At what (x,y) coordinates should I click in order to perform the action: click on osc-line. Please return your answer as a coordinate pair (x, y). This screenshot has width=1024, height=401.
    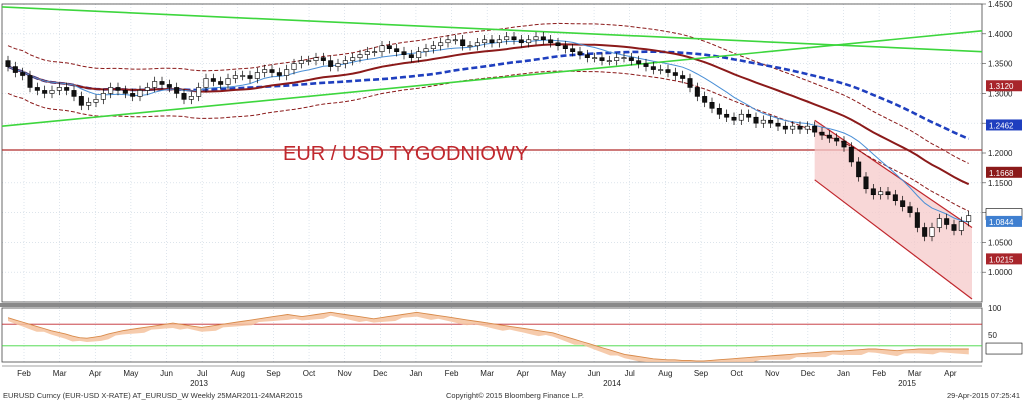
    Looking at the image, I should click on (488, 336).